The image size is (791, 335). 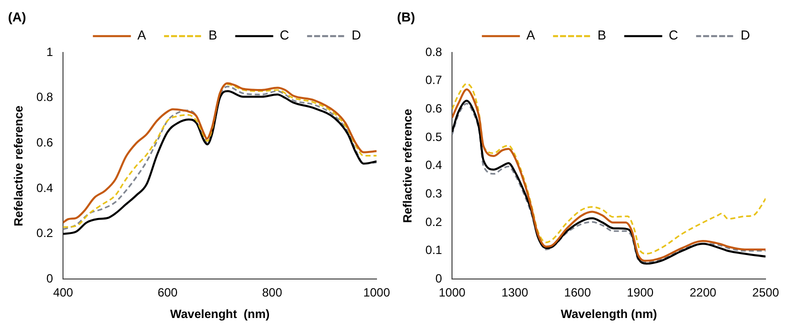 I want to click on x-tick-label: 1300, so click(x=514, y=293).